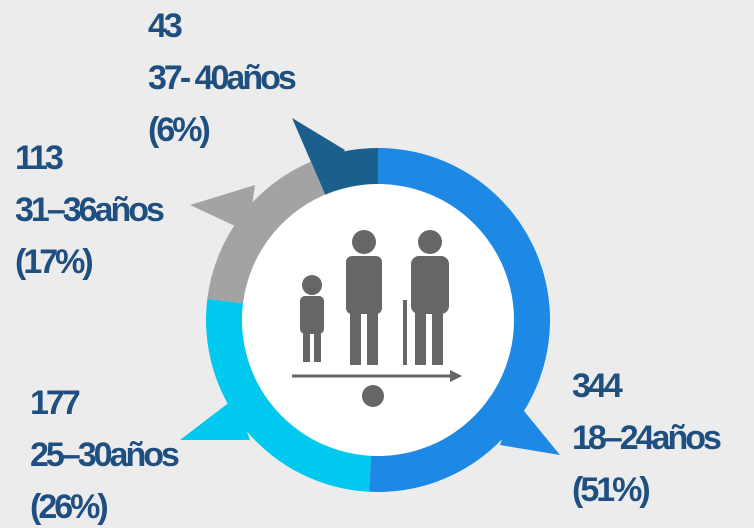 The height and width of the screenshot is (528, 754). What do you see at coordinates (53, 262) in the screenshot?
I see `percent-label: (17%)` at bounding box center [53, 262].